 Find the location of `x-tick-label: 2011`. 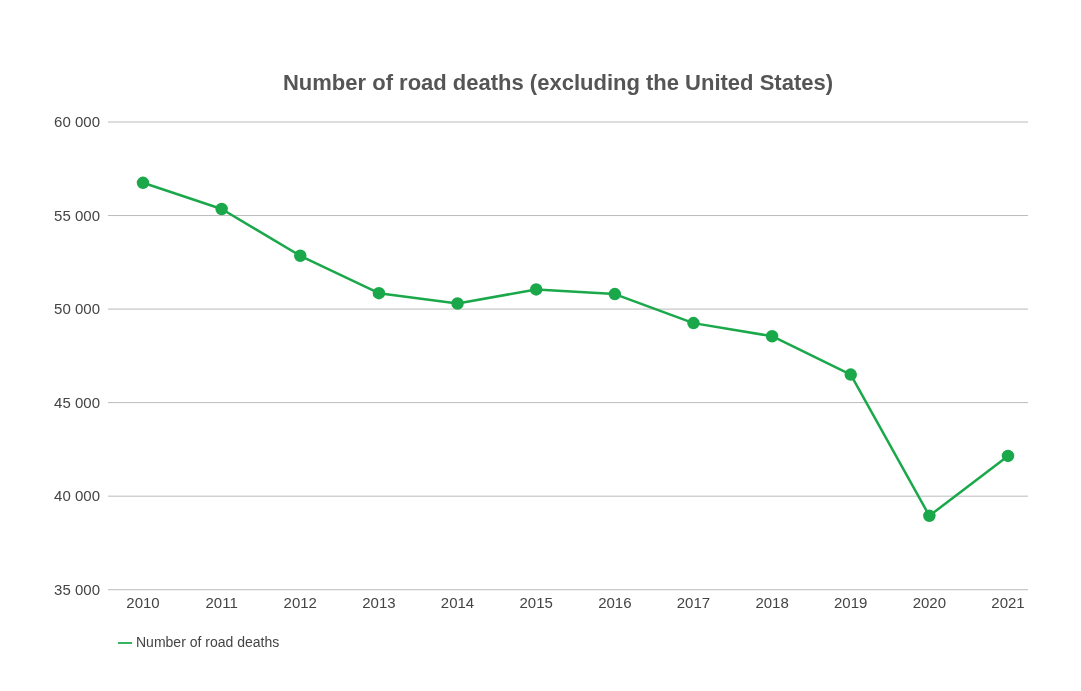

x-tick-label: 2011 is located at coordinates (221, 603).